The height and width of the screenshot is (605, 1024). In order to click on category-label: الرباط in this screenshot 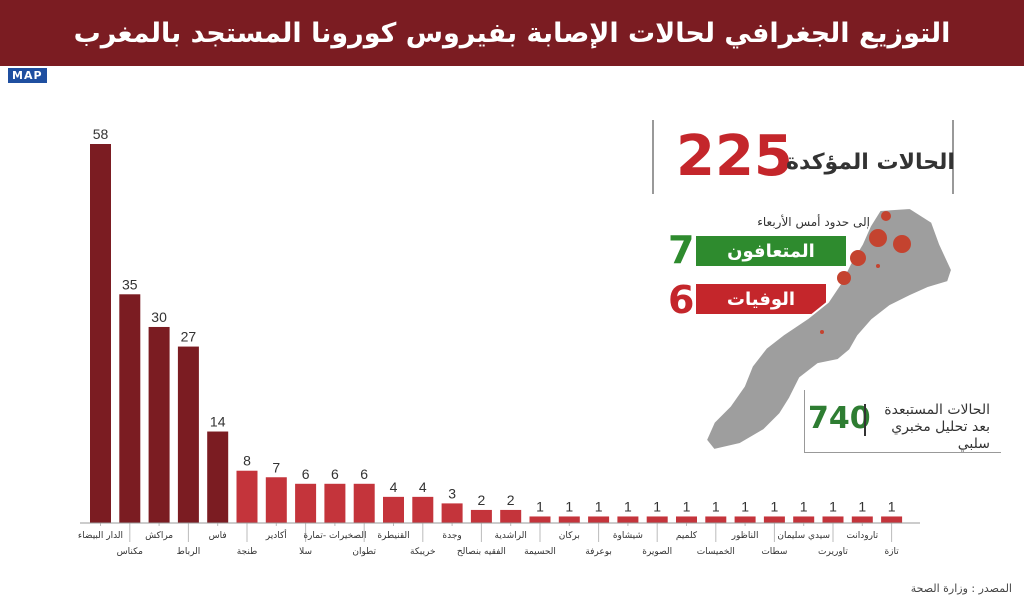, I will do `click(189, 552)`.